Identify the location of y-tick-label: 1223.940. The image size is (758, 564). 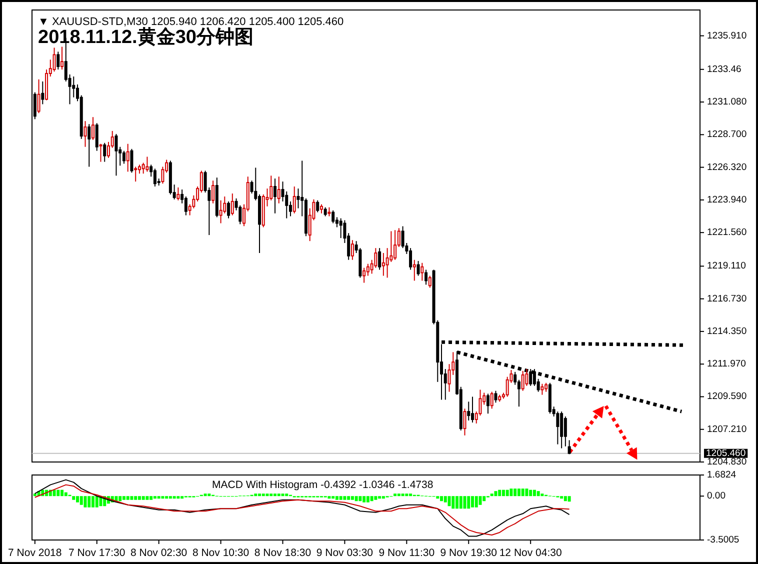
(727, 200).